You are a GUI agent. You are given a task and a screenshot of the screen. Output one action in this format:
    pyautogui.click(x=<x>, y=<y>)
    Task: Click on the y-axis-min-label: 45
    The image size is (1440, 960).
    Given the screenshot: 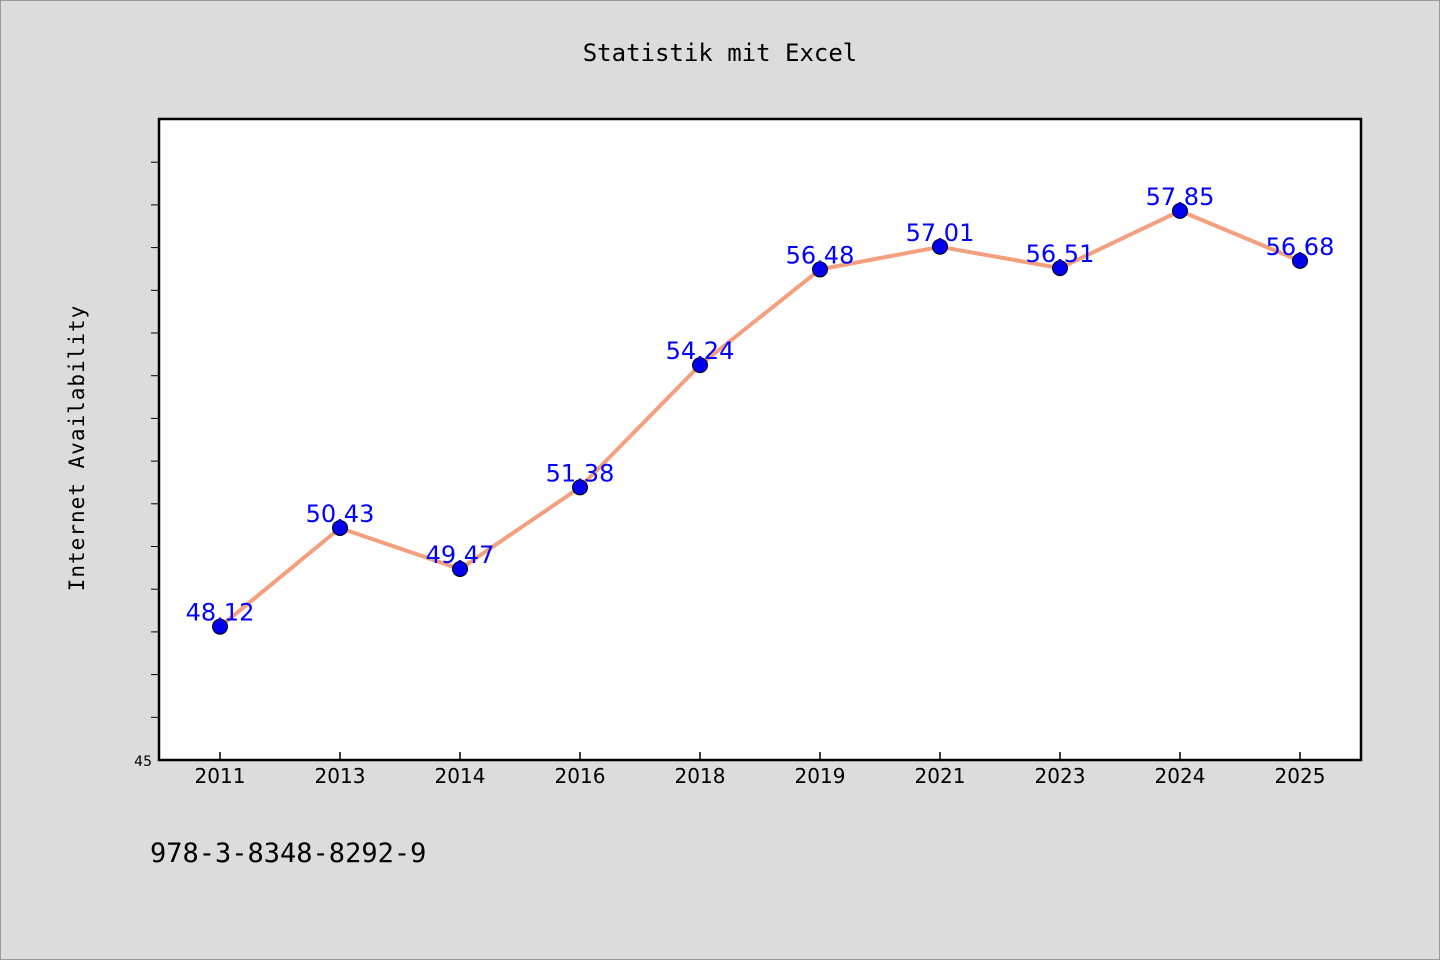 What is the action you would take?
    pyautogui.click(x=143, y=762)
    